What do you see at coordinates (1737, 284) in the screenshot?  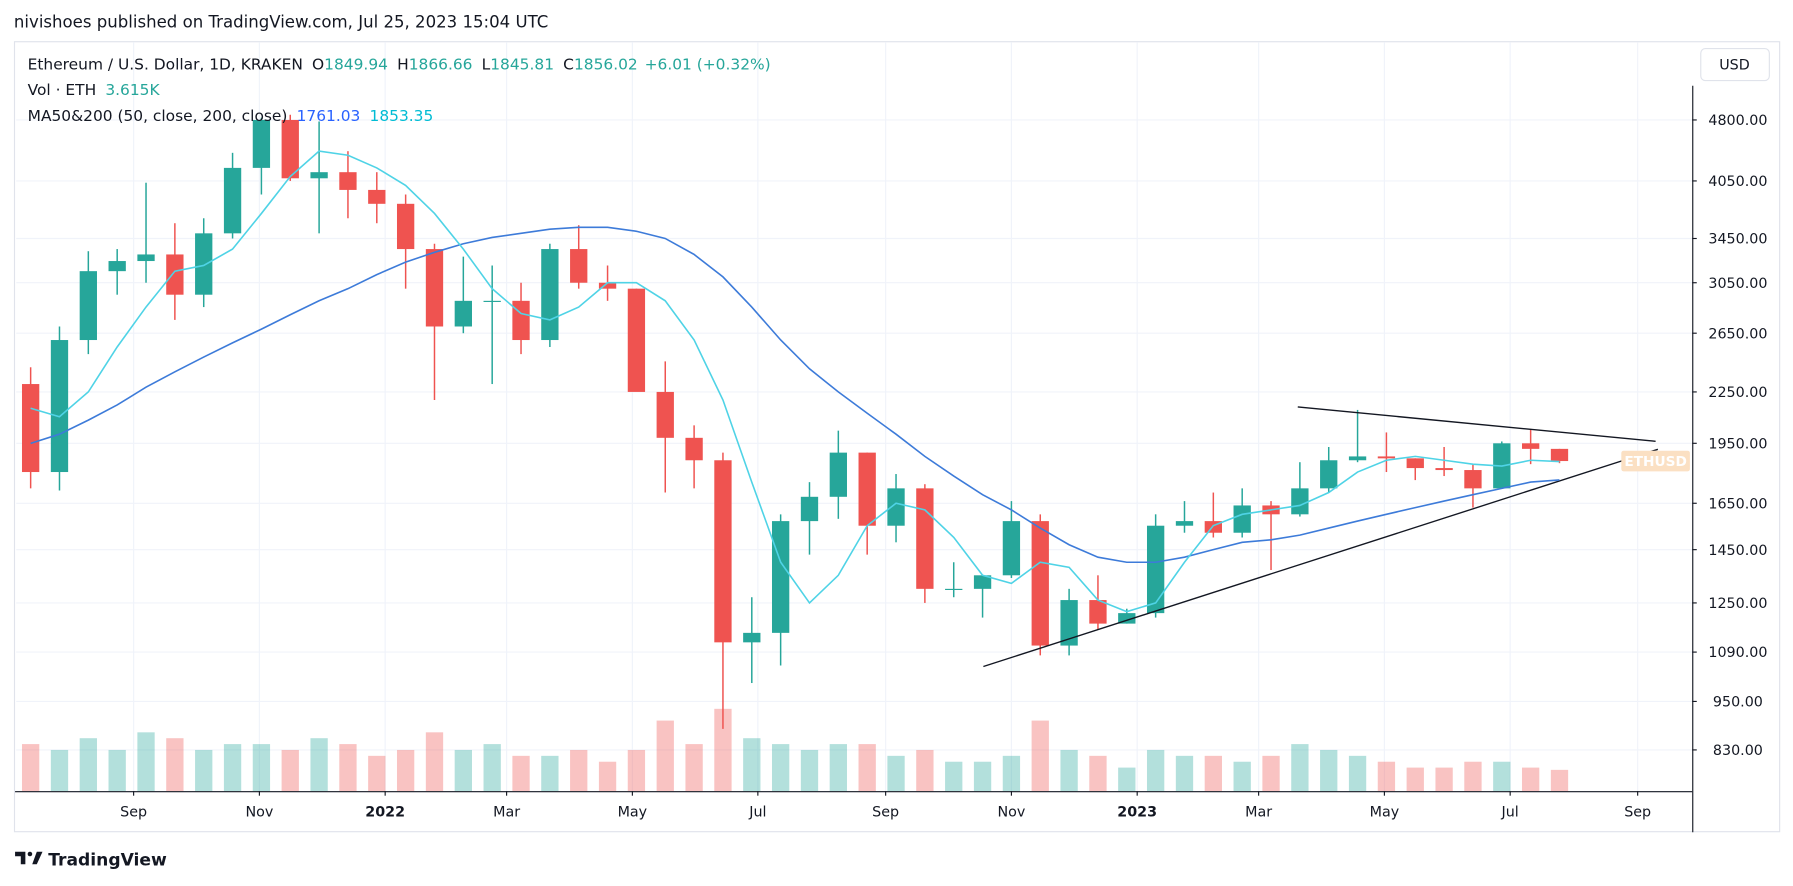 I see `y-tick-label: 3050.00` at bounding box center [1737, 284].